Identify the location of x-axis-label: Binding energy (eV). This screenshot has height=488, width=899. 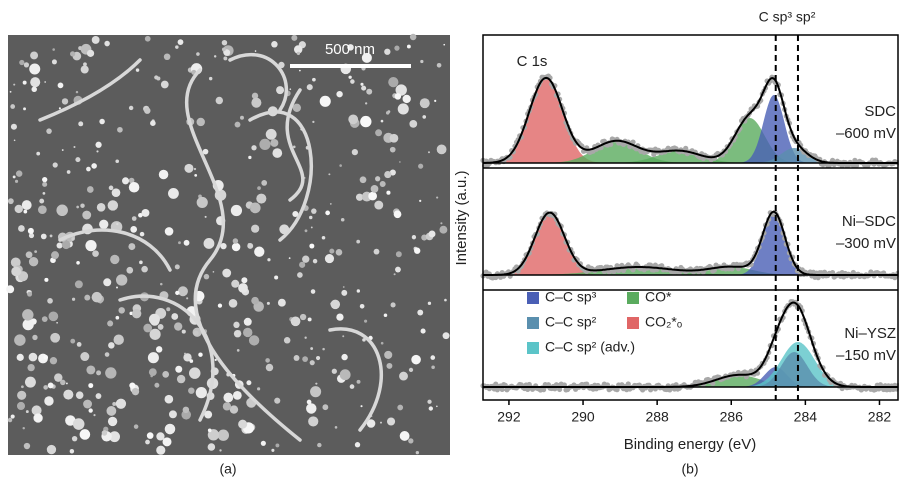
(690, 444).